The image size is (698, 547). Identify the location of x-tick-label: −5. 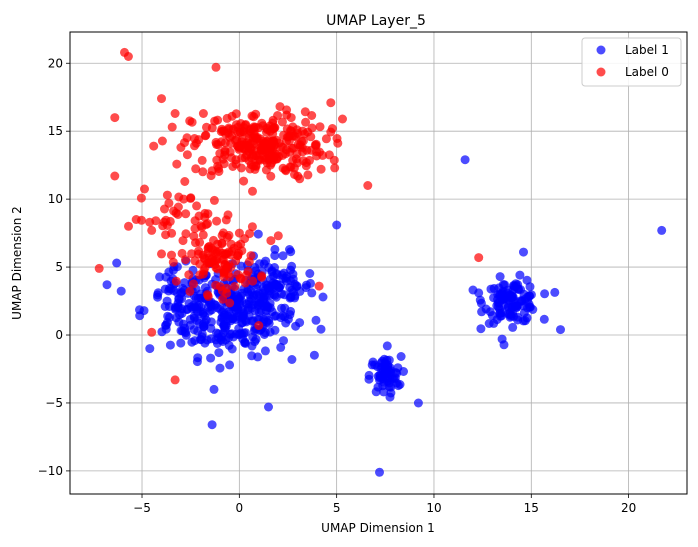
(142, 508).